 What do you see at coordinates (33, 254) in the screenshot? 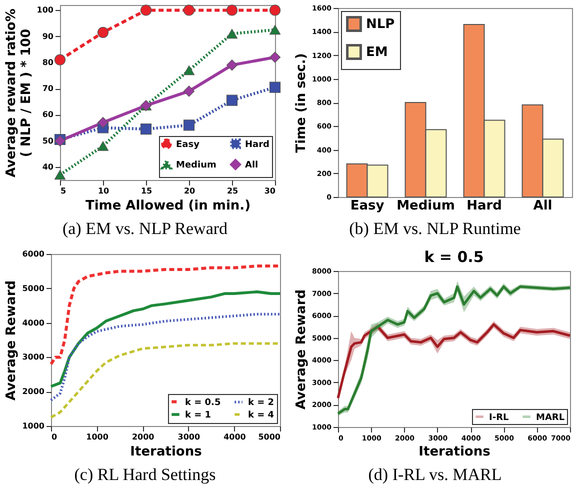
I see `y-tick-label: 6000` at bounding box center [33, 254].